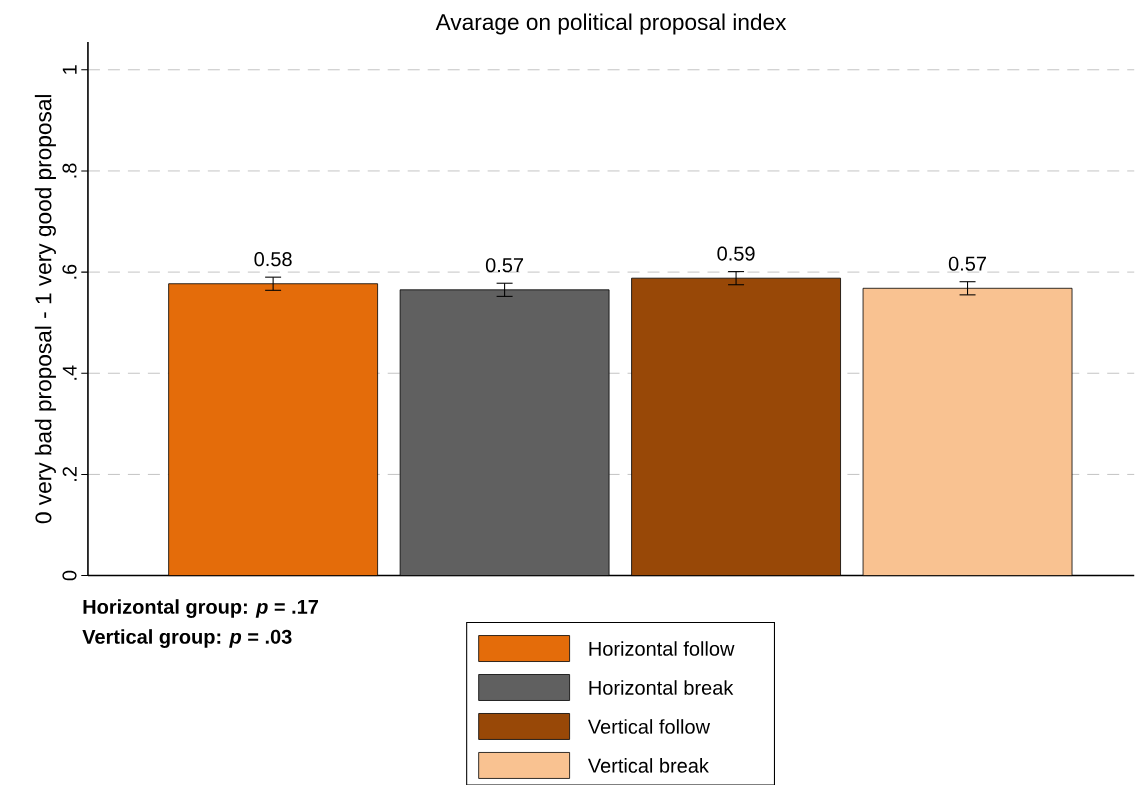 This screenshot has height=785, width=1135. Describe the element at coordinates (661, 687) in the screenshot. I see `legend-label: Horizontal break` at that location.